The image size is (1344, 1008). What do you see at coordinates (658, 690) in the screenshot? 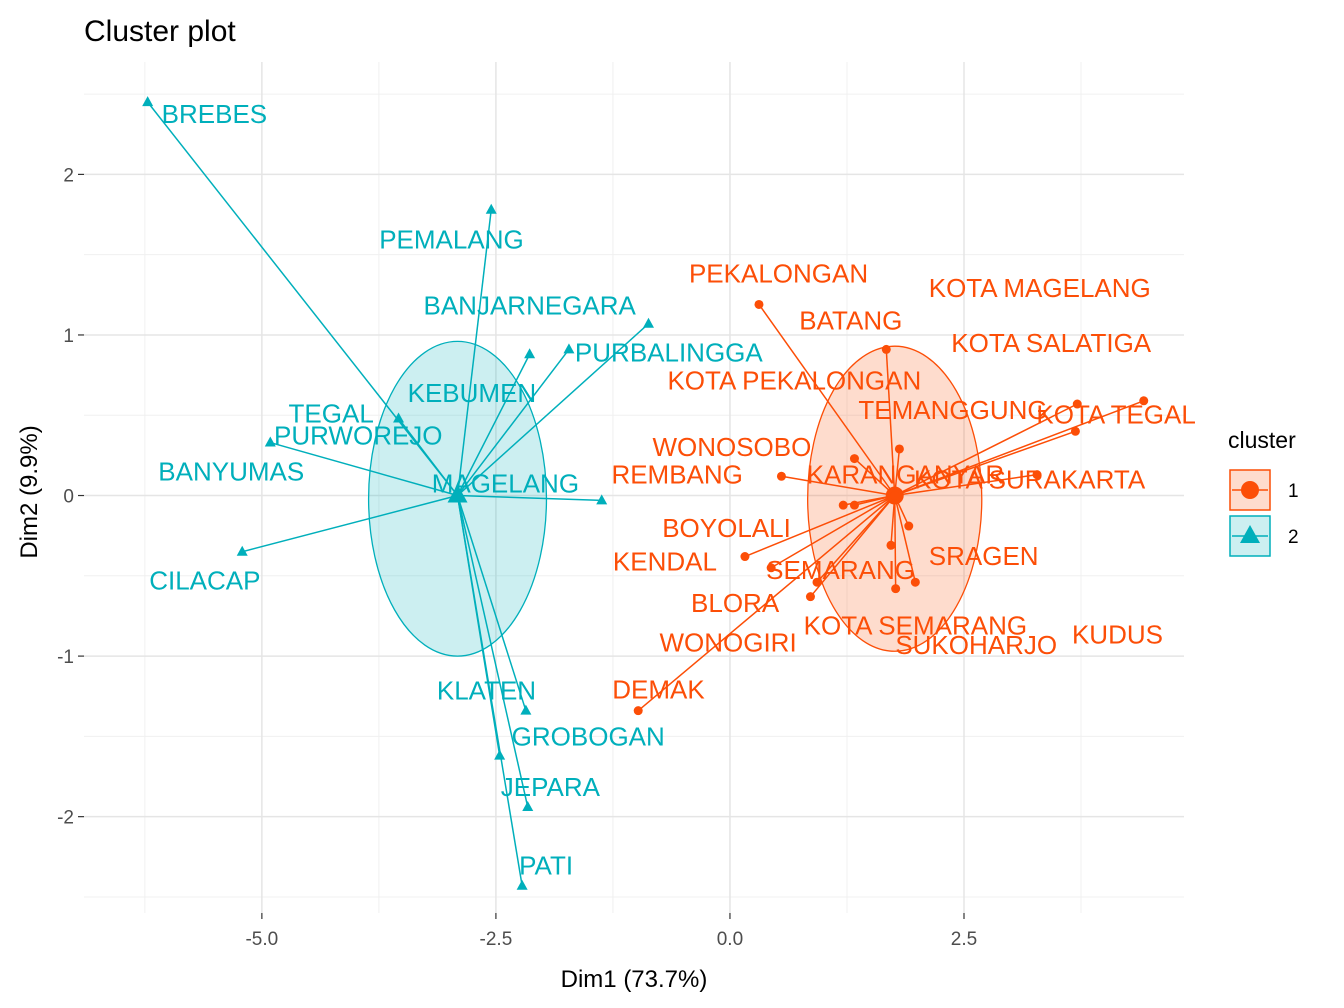
I see `point-label: DEMAK` at bounding box center [658, 690].